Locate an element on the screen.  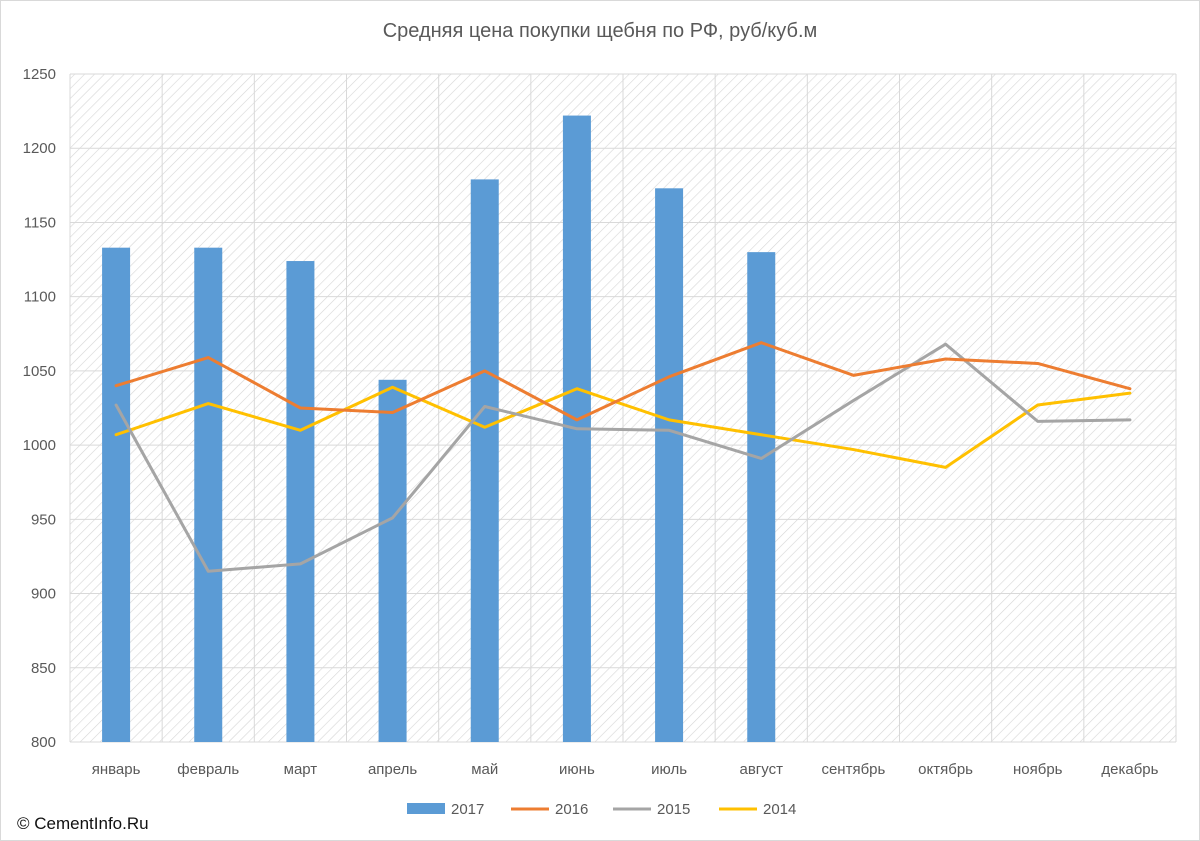
x-tick-label-8: сентябрь is located at coordinates (853, 769).